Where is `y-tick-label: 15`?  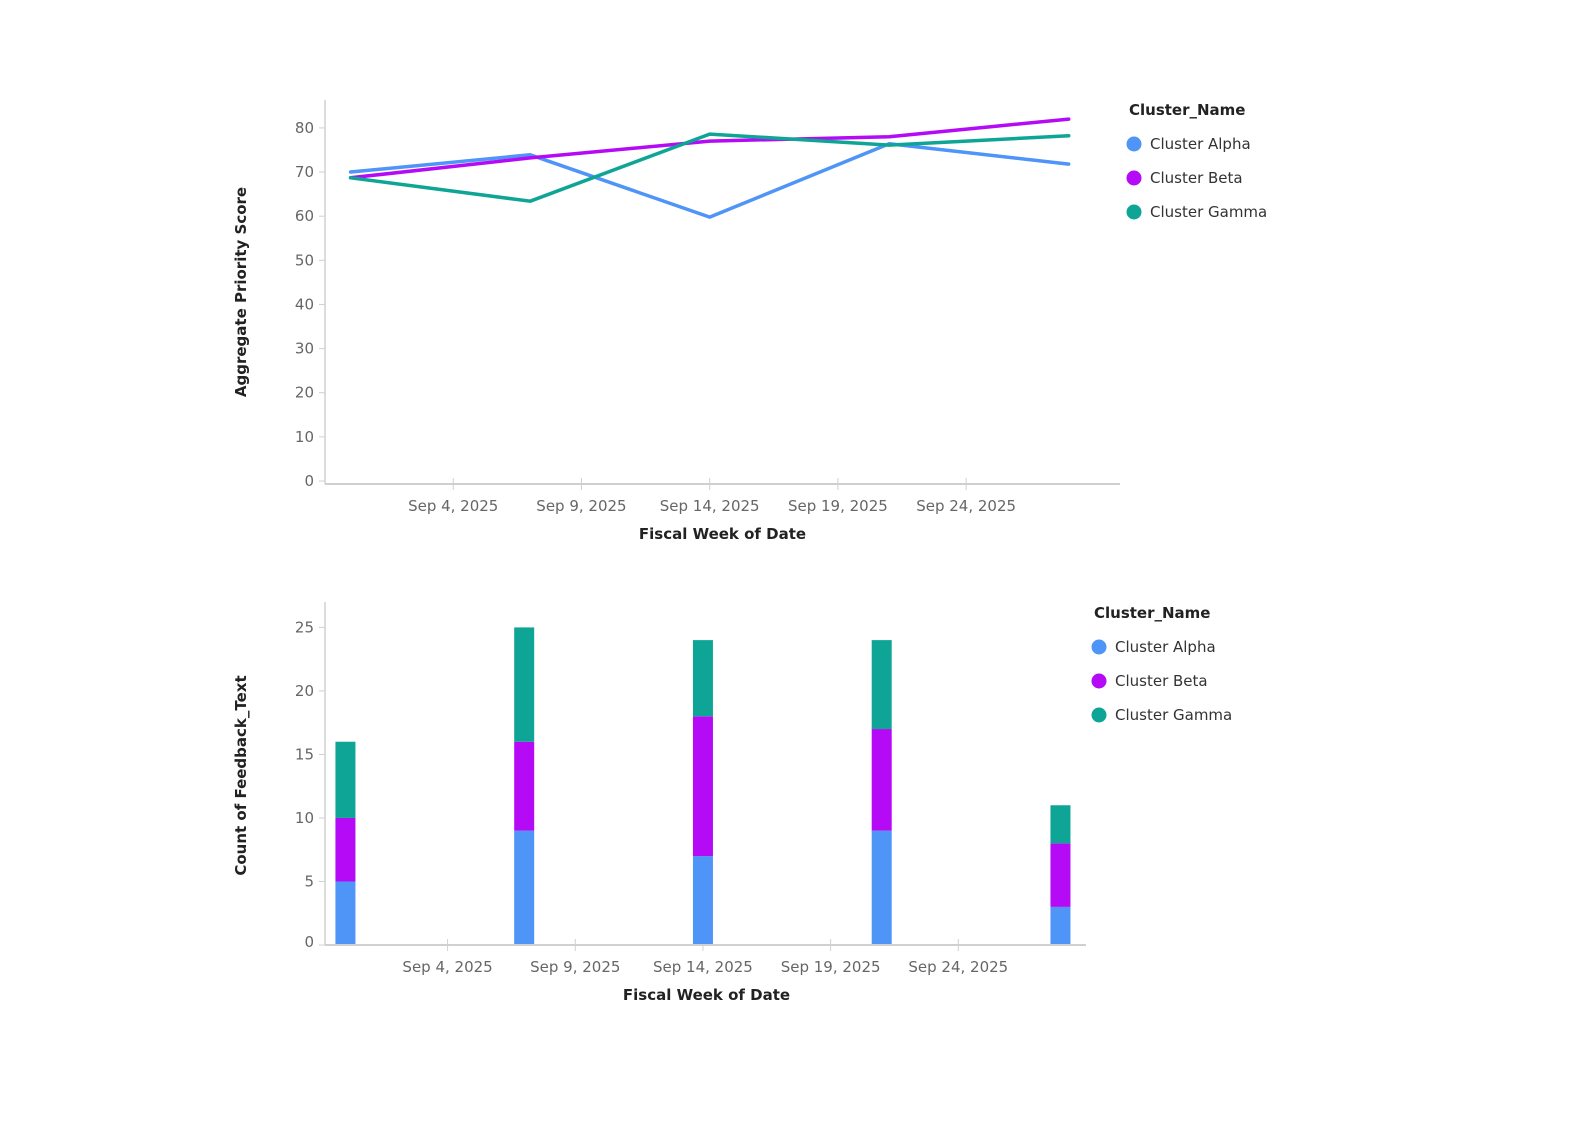 y-tick-label: 15 is located at coordinates (304, 754).